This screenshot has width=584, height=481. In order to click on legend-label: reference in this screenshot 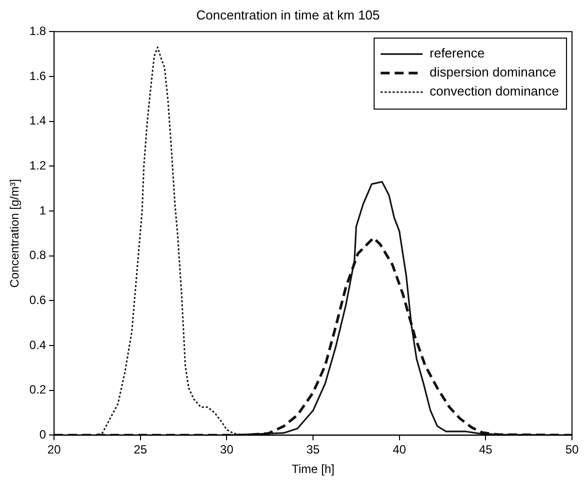, I will do `click(457, 53)`.